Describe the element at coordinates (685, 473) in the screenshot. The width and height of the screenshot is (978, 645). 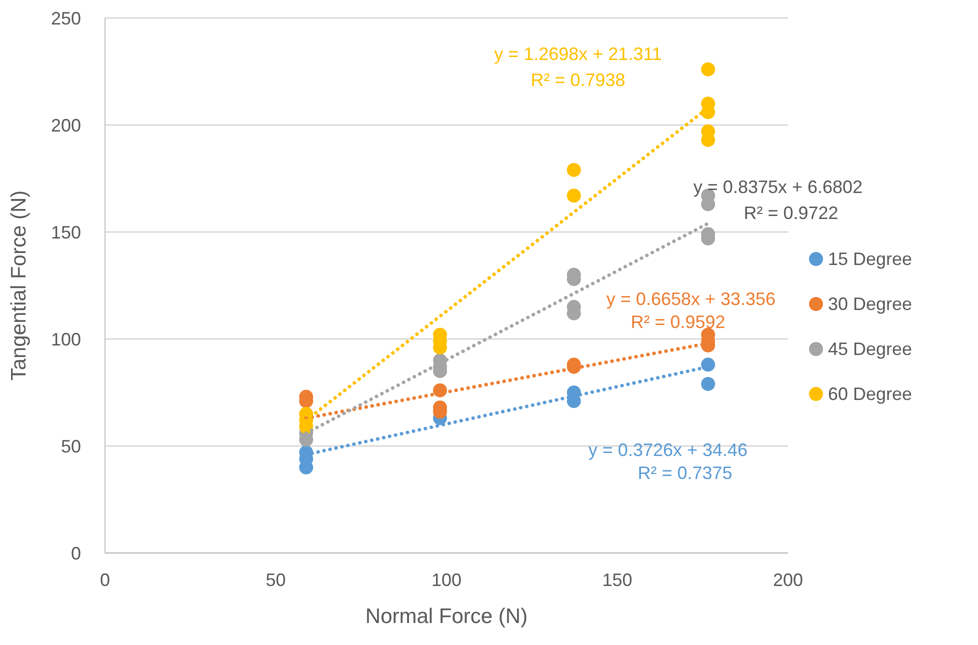
I see `annotation: R² = 0.7375` at that location.